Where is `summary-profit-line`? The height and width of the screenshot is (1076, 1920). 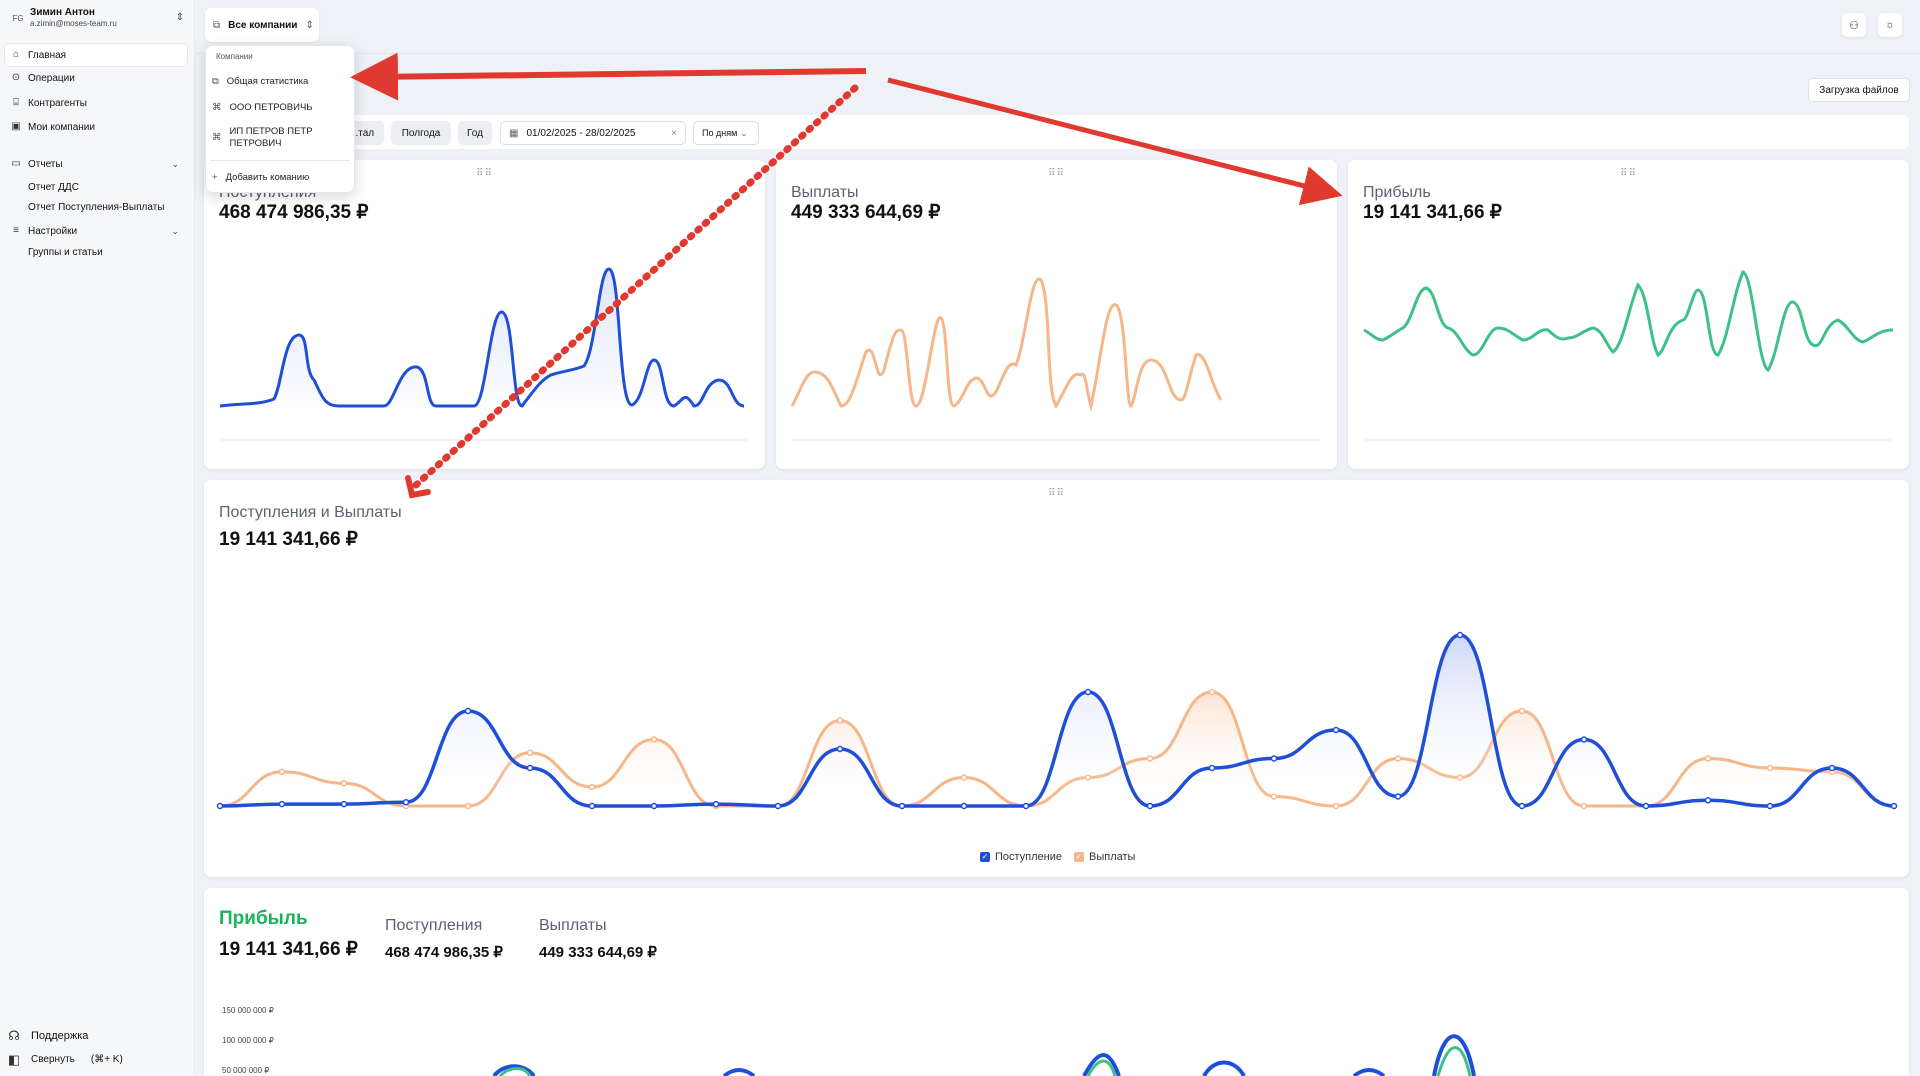 summary-profit-line is located at coordinates (985, 1061).